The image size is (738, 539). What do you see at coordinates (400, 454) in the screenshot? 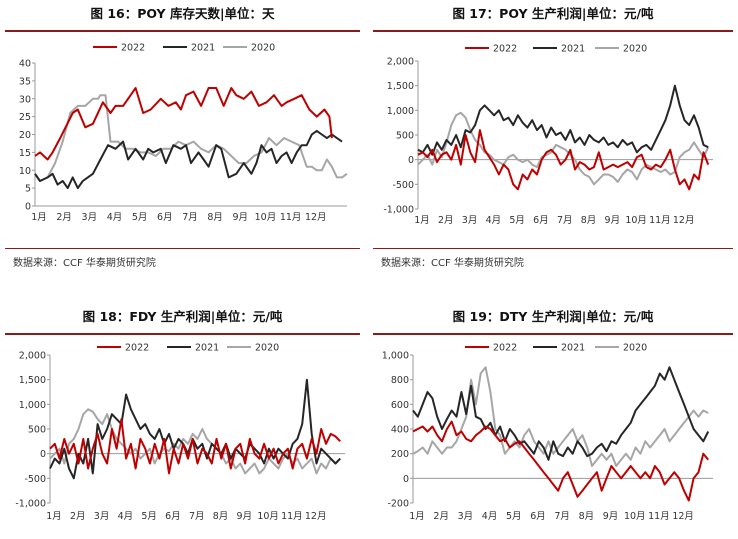
I see `y-tick-label: 200` at bounding box center [400, 454].